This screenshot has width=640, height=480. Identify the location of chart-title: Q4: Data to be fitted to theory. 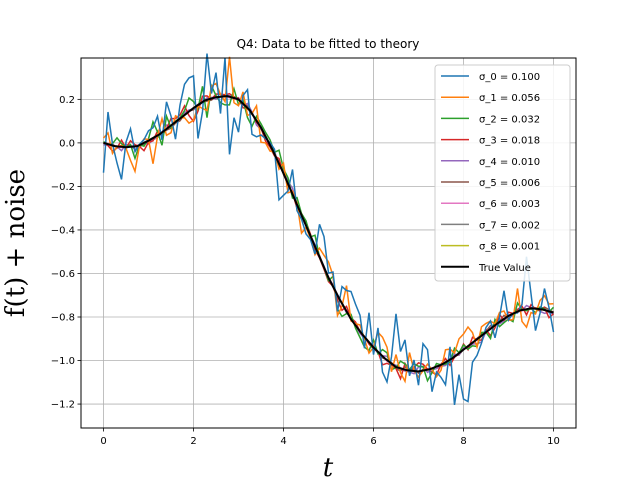
(328, 44).